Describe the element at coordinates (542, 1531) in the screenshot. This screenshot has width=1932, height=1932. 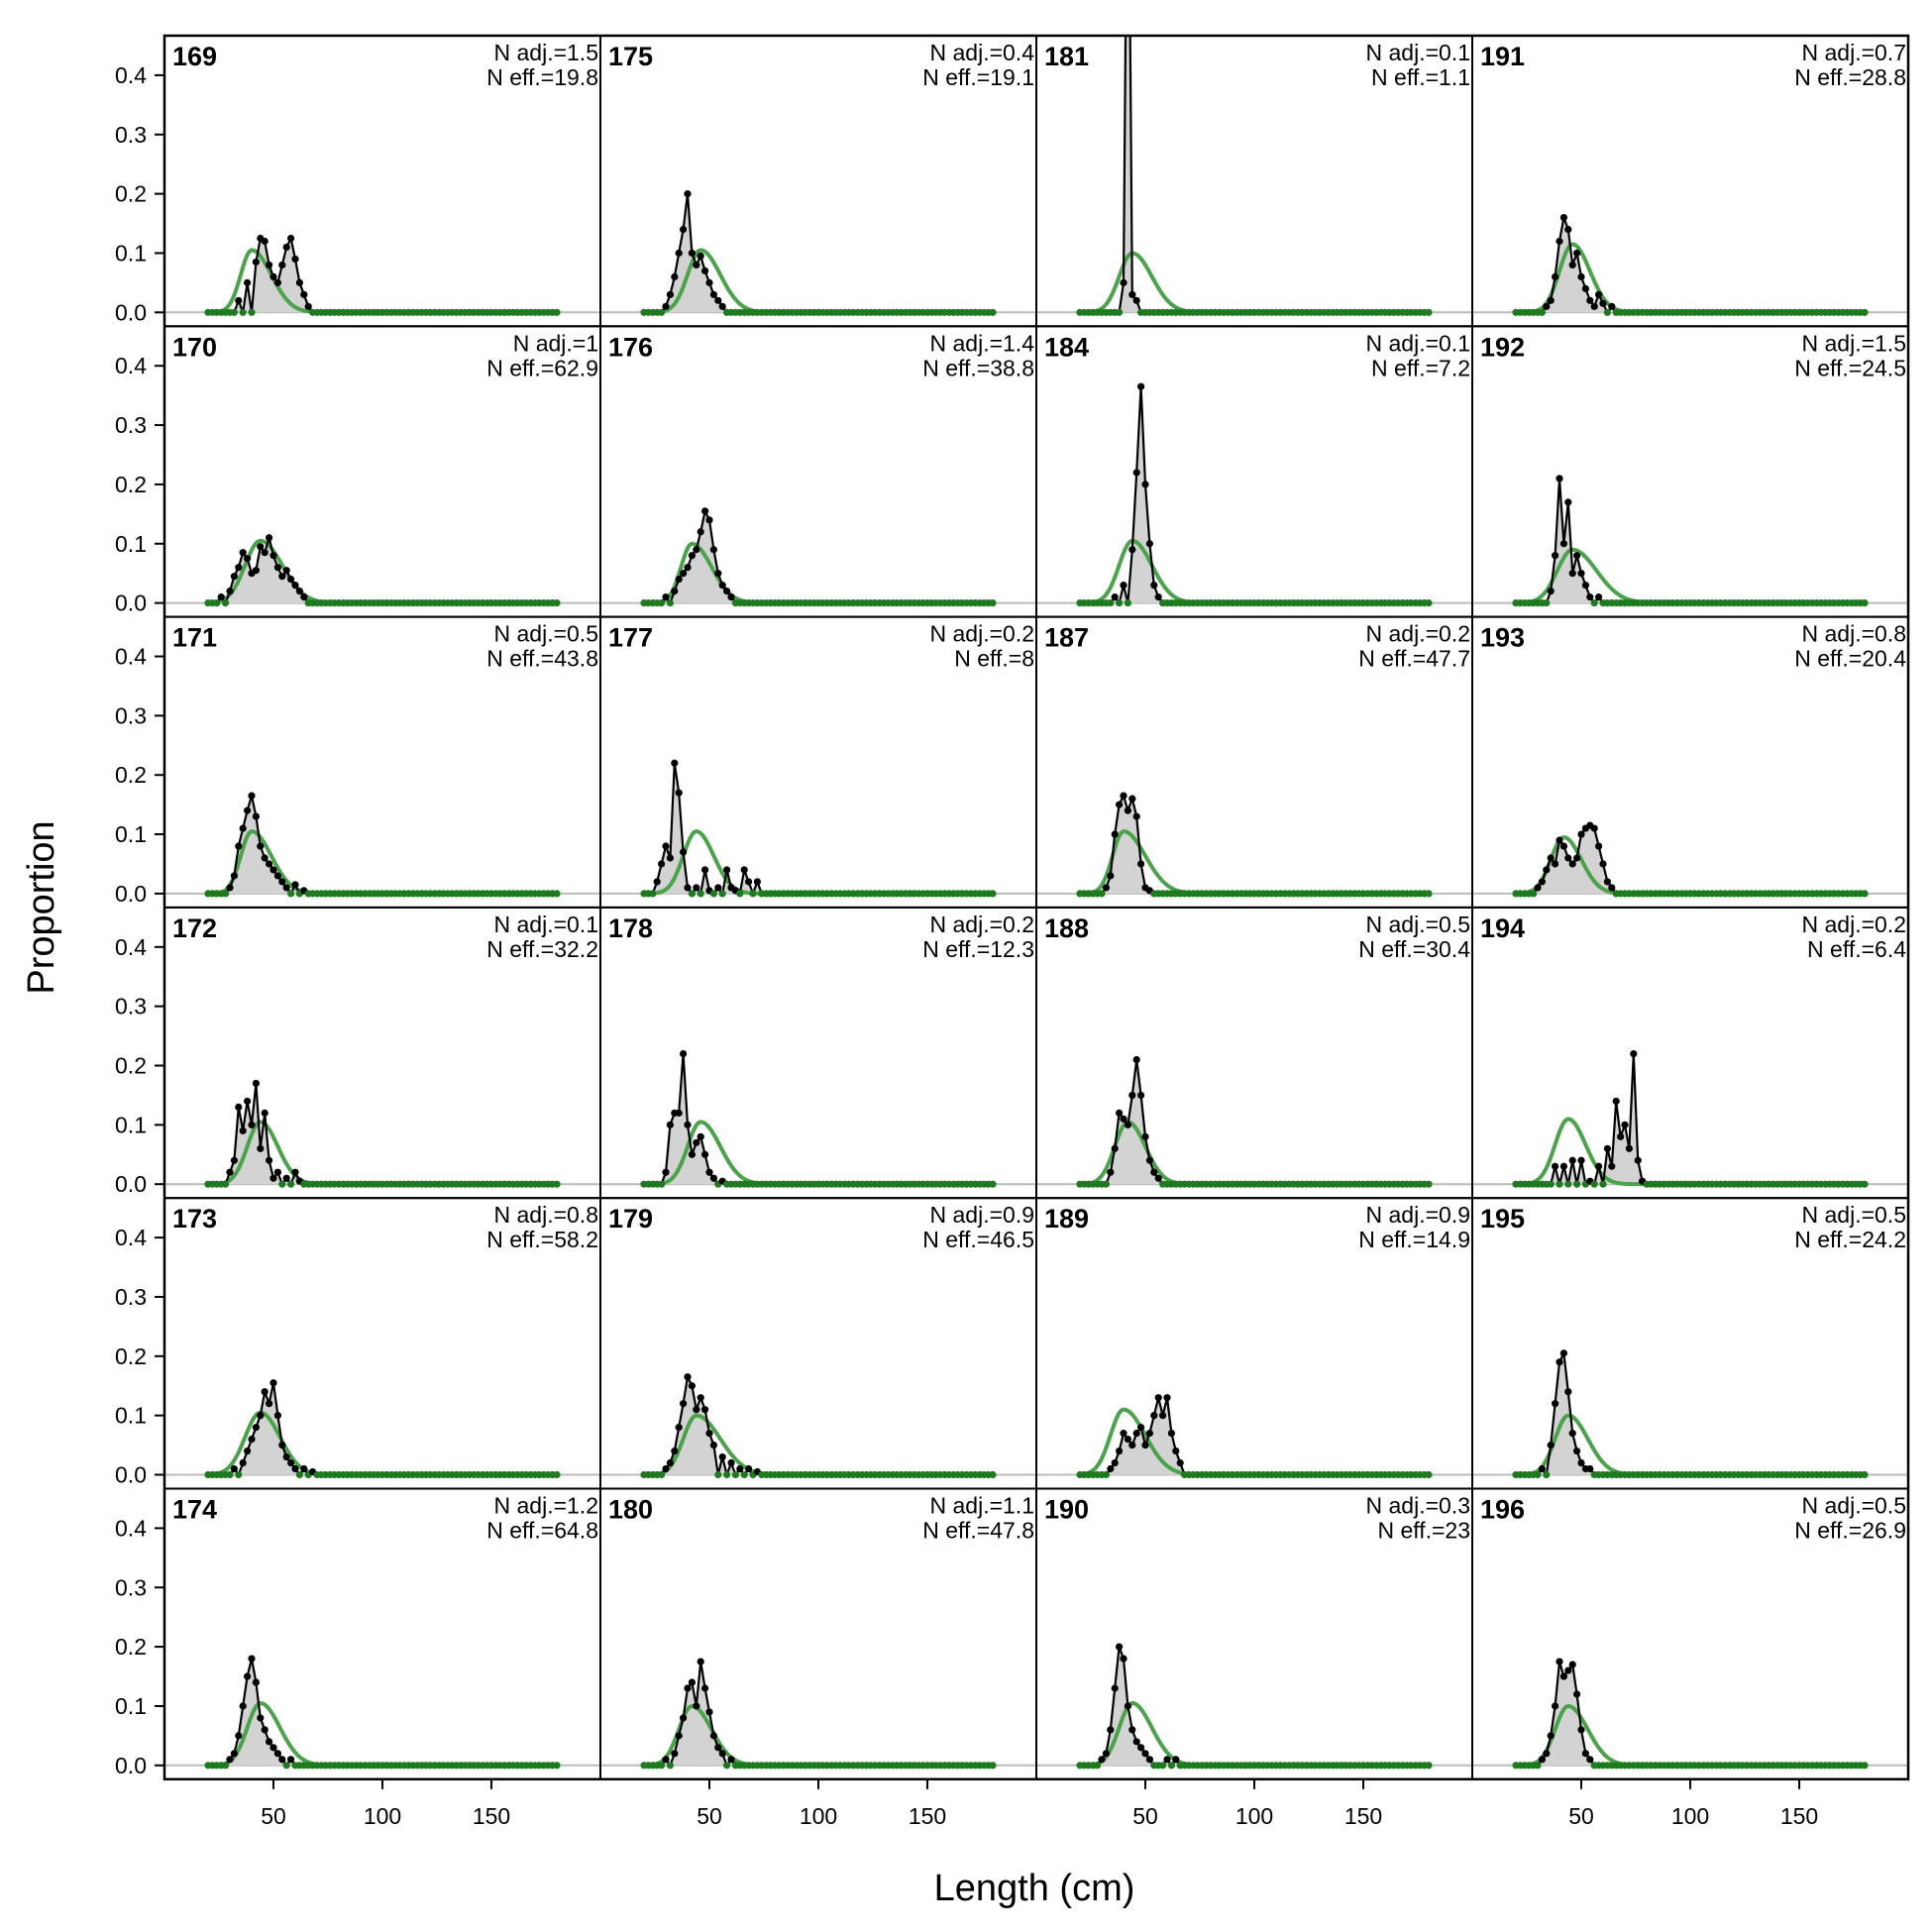
I see `n-eff-label: N eff.=64.8` at that location.